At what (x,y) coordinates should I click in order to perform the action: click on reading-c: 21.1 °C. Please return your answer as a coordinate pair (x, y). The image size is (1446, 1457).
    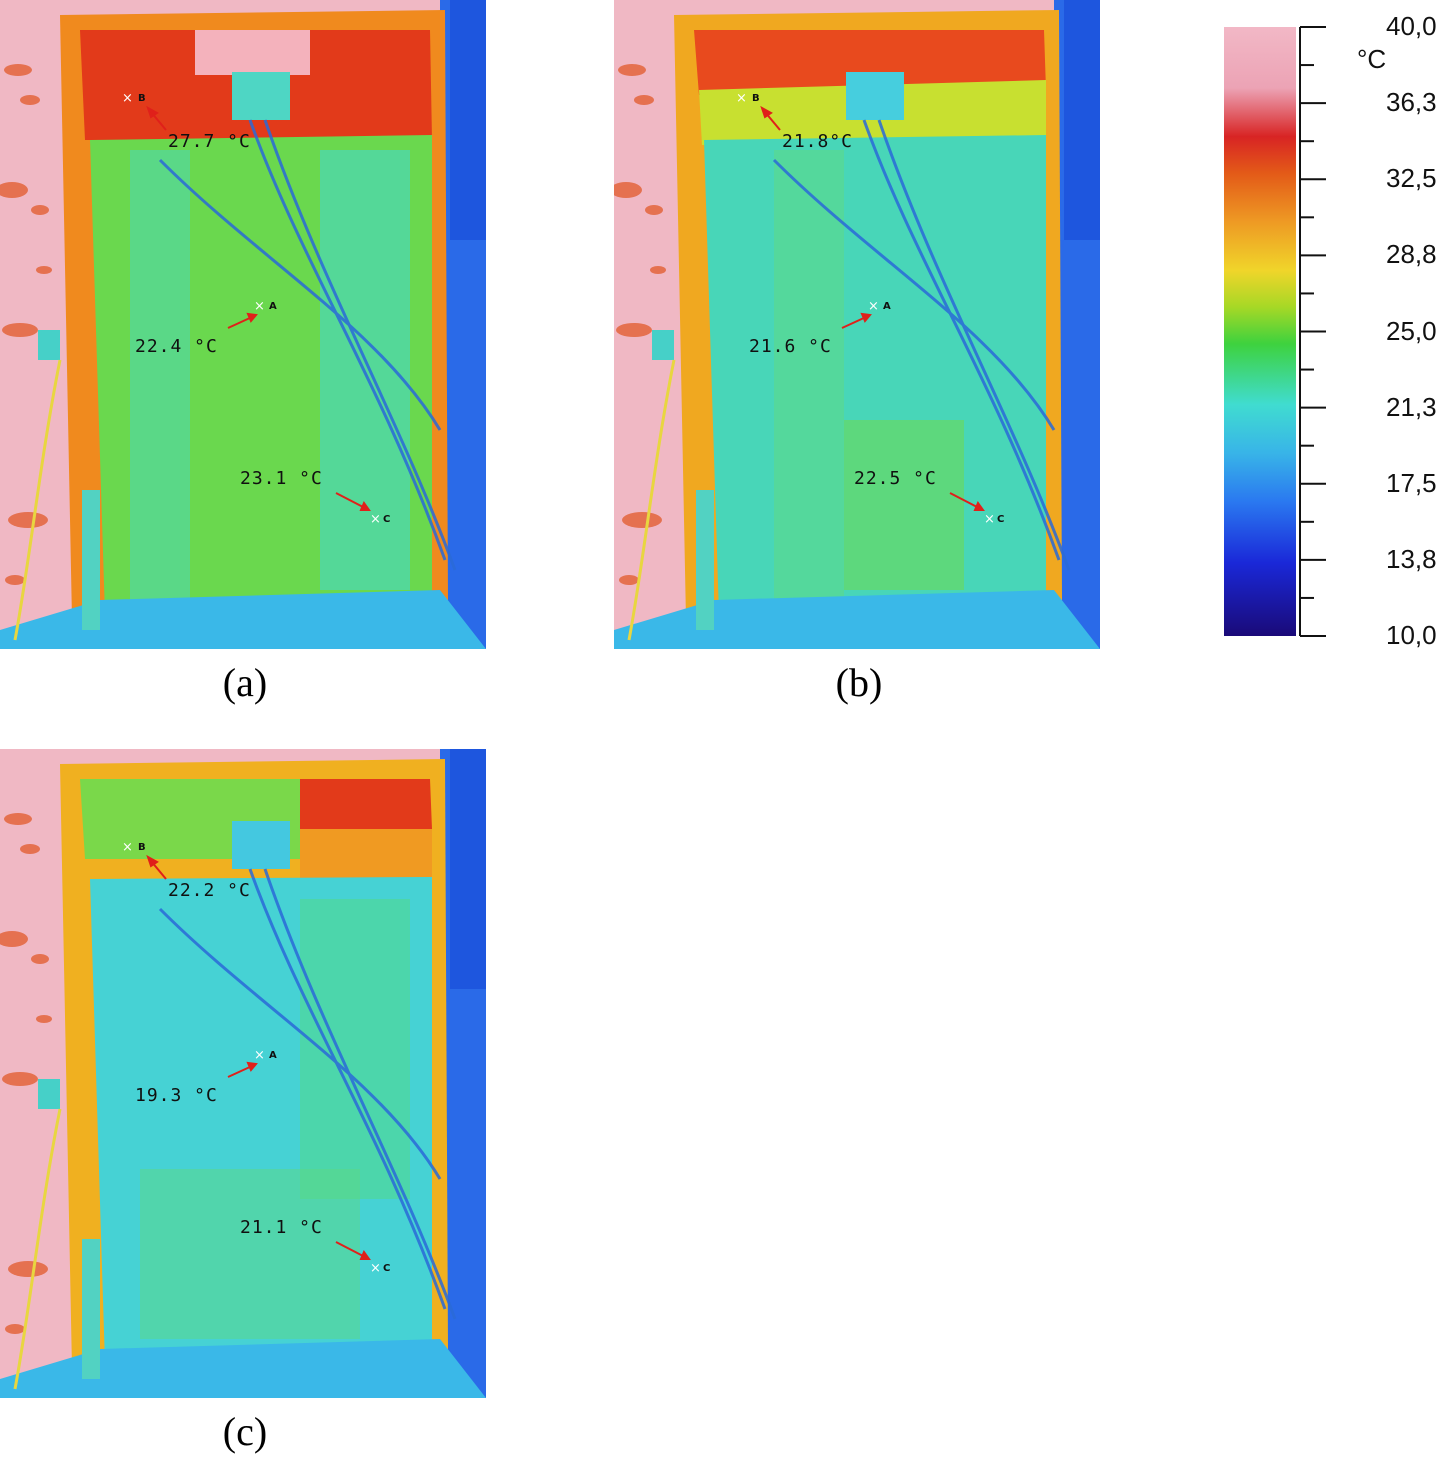
    Looking at the image, I should click on (281, 1227).